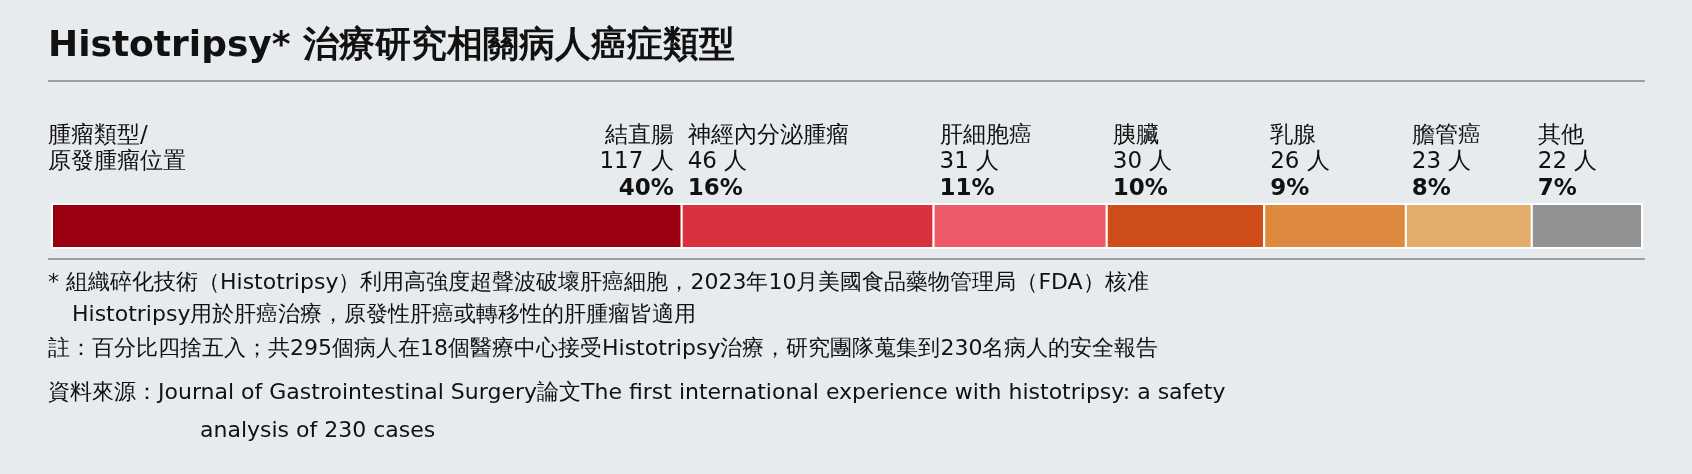 This screenshot has width=1692, height=474. What do you see at coordinates (1560, 134) in the screenshot?
I see `text: 其他` at bounding box center [1560, 134].